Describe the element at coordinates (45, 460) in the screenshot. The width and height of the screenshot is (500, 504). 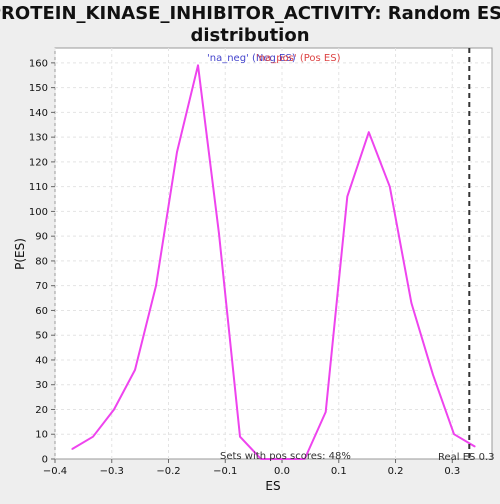
I see `y-tick-label: 0` at that location.